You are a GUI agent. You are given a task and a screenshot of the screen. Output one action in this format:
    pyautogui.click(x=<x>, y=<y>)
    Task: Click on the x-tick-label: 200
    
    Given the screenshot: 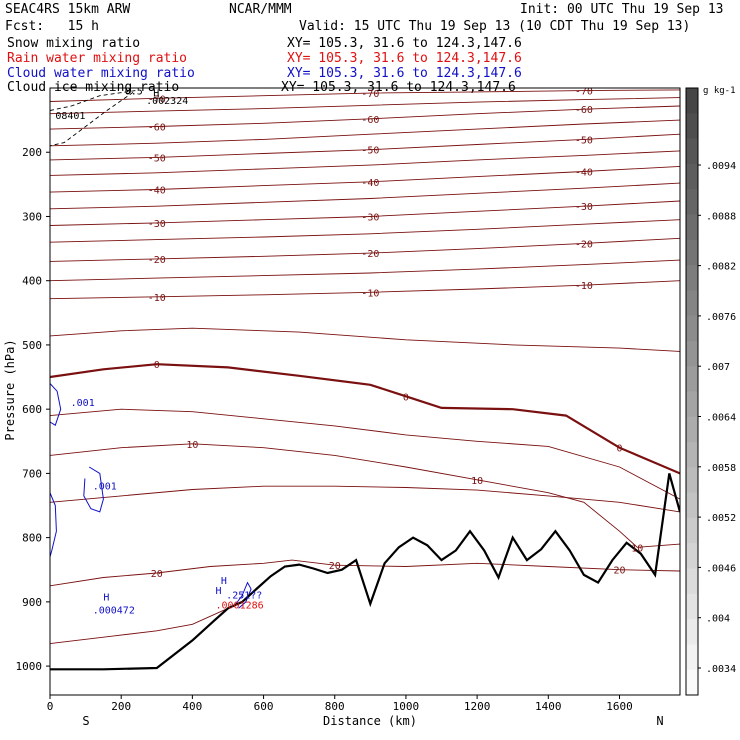 What is the action you would take?
    pyautogui.click(x=121, y=706)
    